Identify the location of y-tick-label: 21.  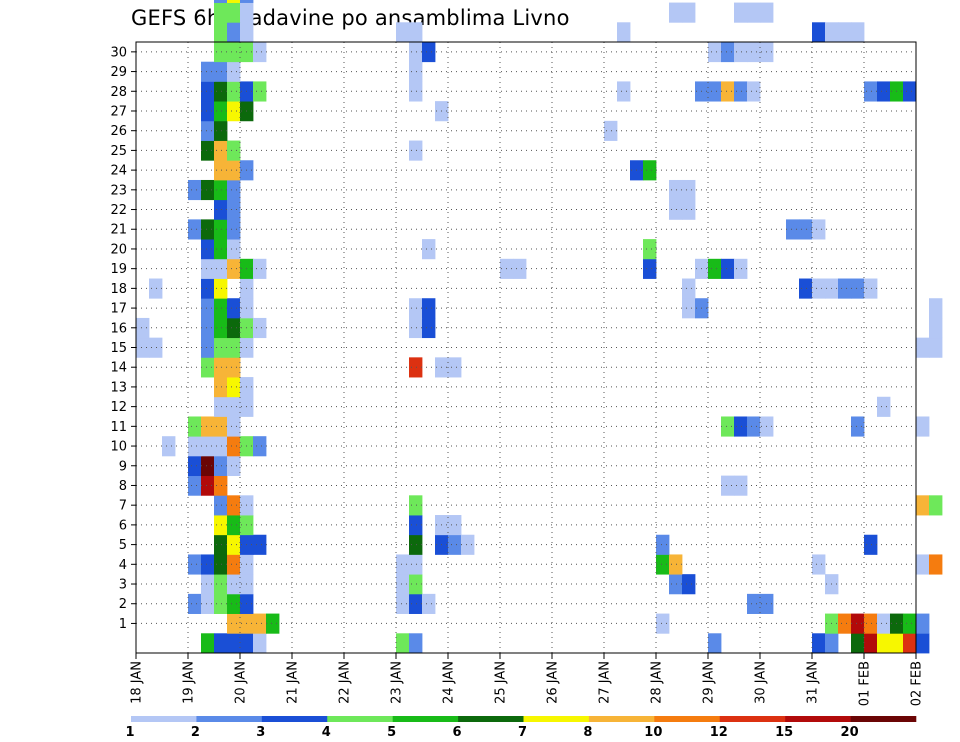
(118, 230).